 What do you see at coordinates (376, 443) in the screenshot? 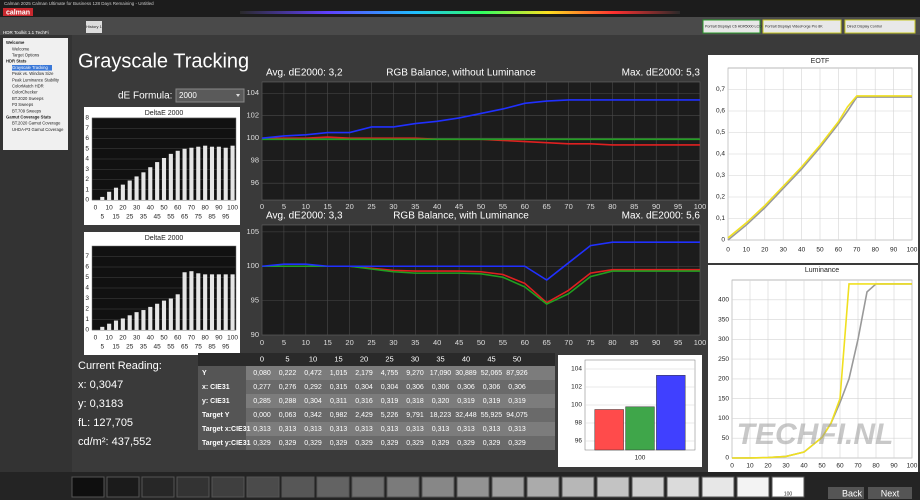
I see `table-row-bg` at bounding box center [376, 443].